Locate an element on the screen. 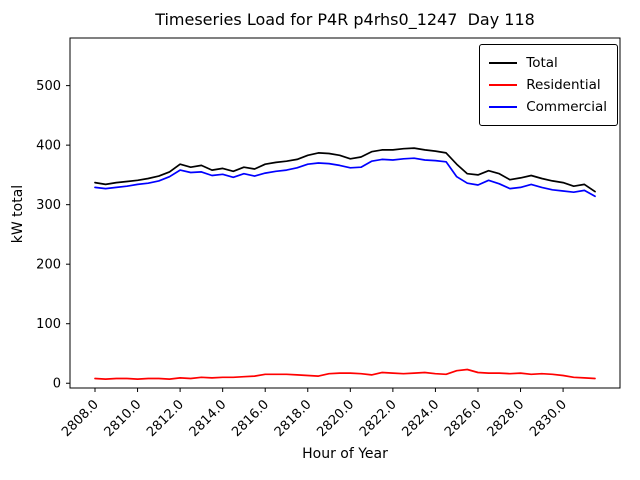  legend-label-residential: Residential is located at coordinates (563, 85).